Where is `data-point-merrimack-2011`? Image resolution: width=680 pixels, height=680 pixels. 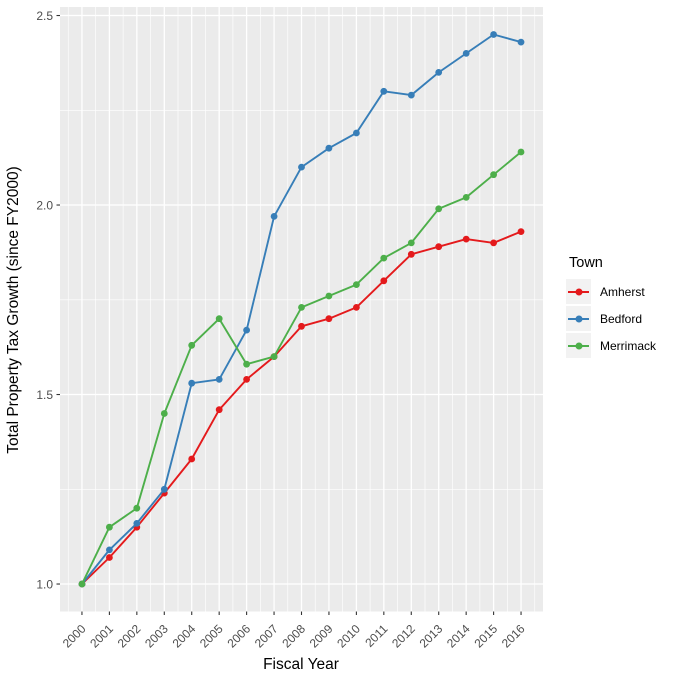
data-point-merrimack-2011 is located at coordinates (384, 258).